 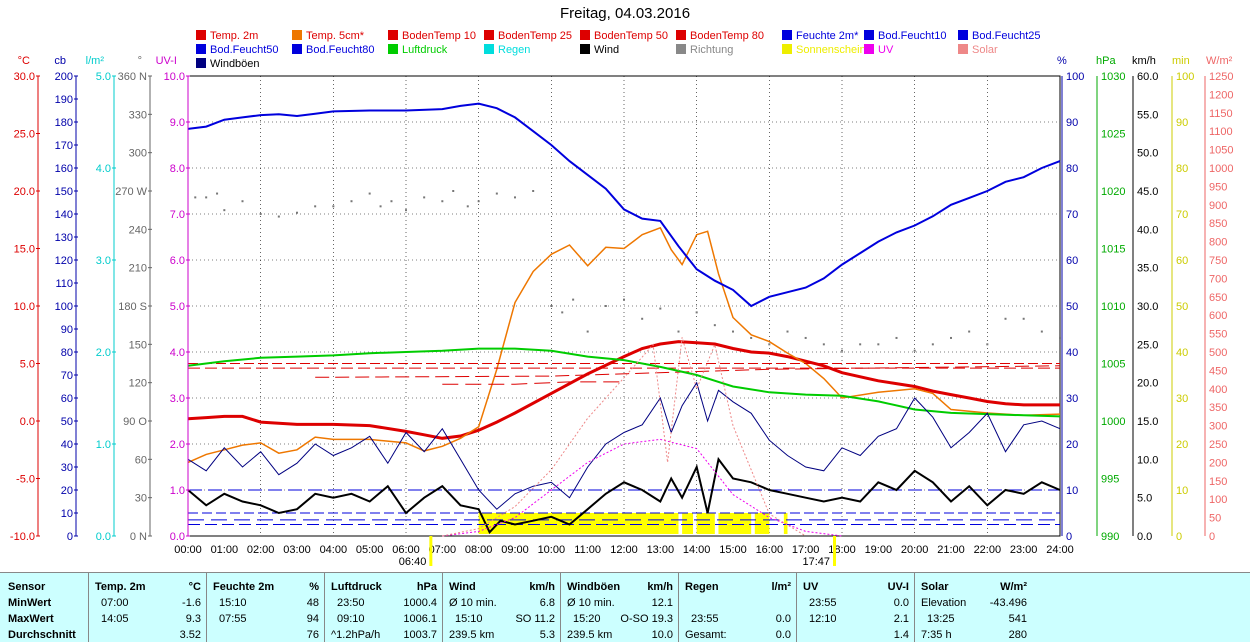 What do you see at coordinates (194, 587) in the screenshot?
I see `temp-unit: °C` at bounding box center [194, 587].